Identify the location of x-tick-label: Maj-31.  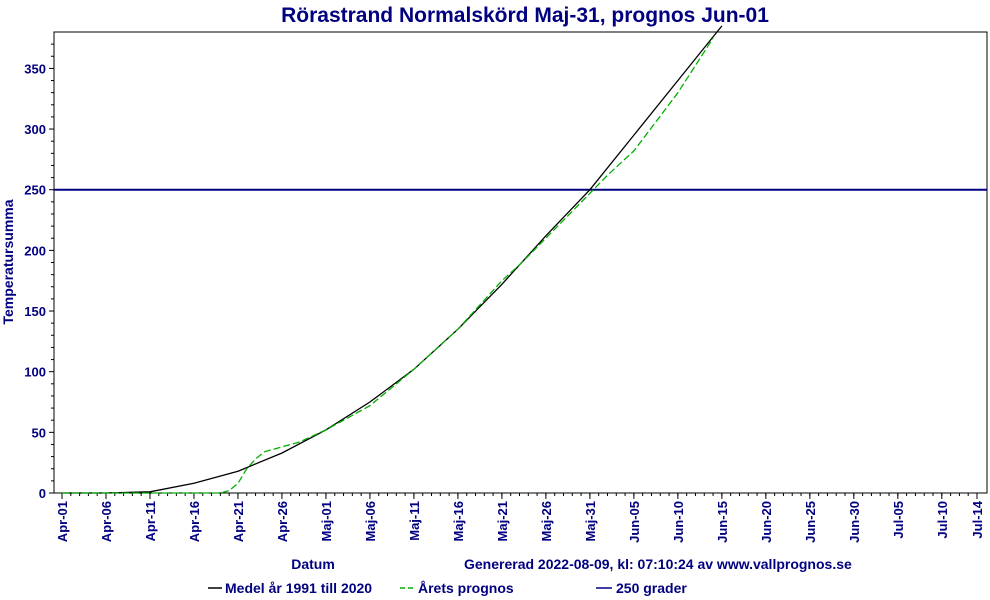
(590, 521).